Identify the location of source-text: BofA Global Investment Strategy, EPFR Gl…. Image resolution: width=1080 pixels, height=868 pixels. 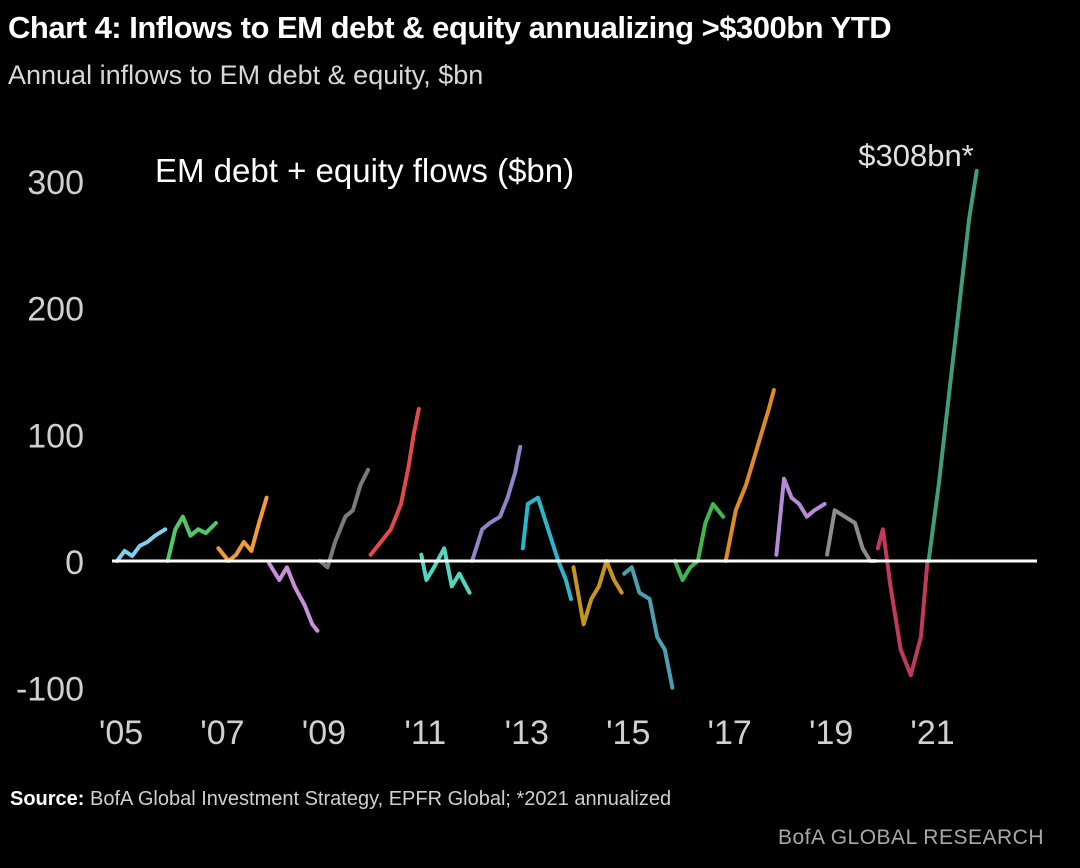
(381, 799).